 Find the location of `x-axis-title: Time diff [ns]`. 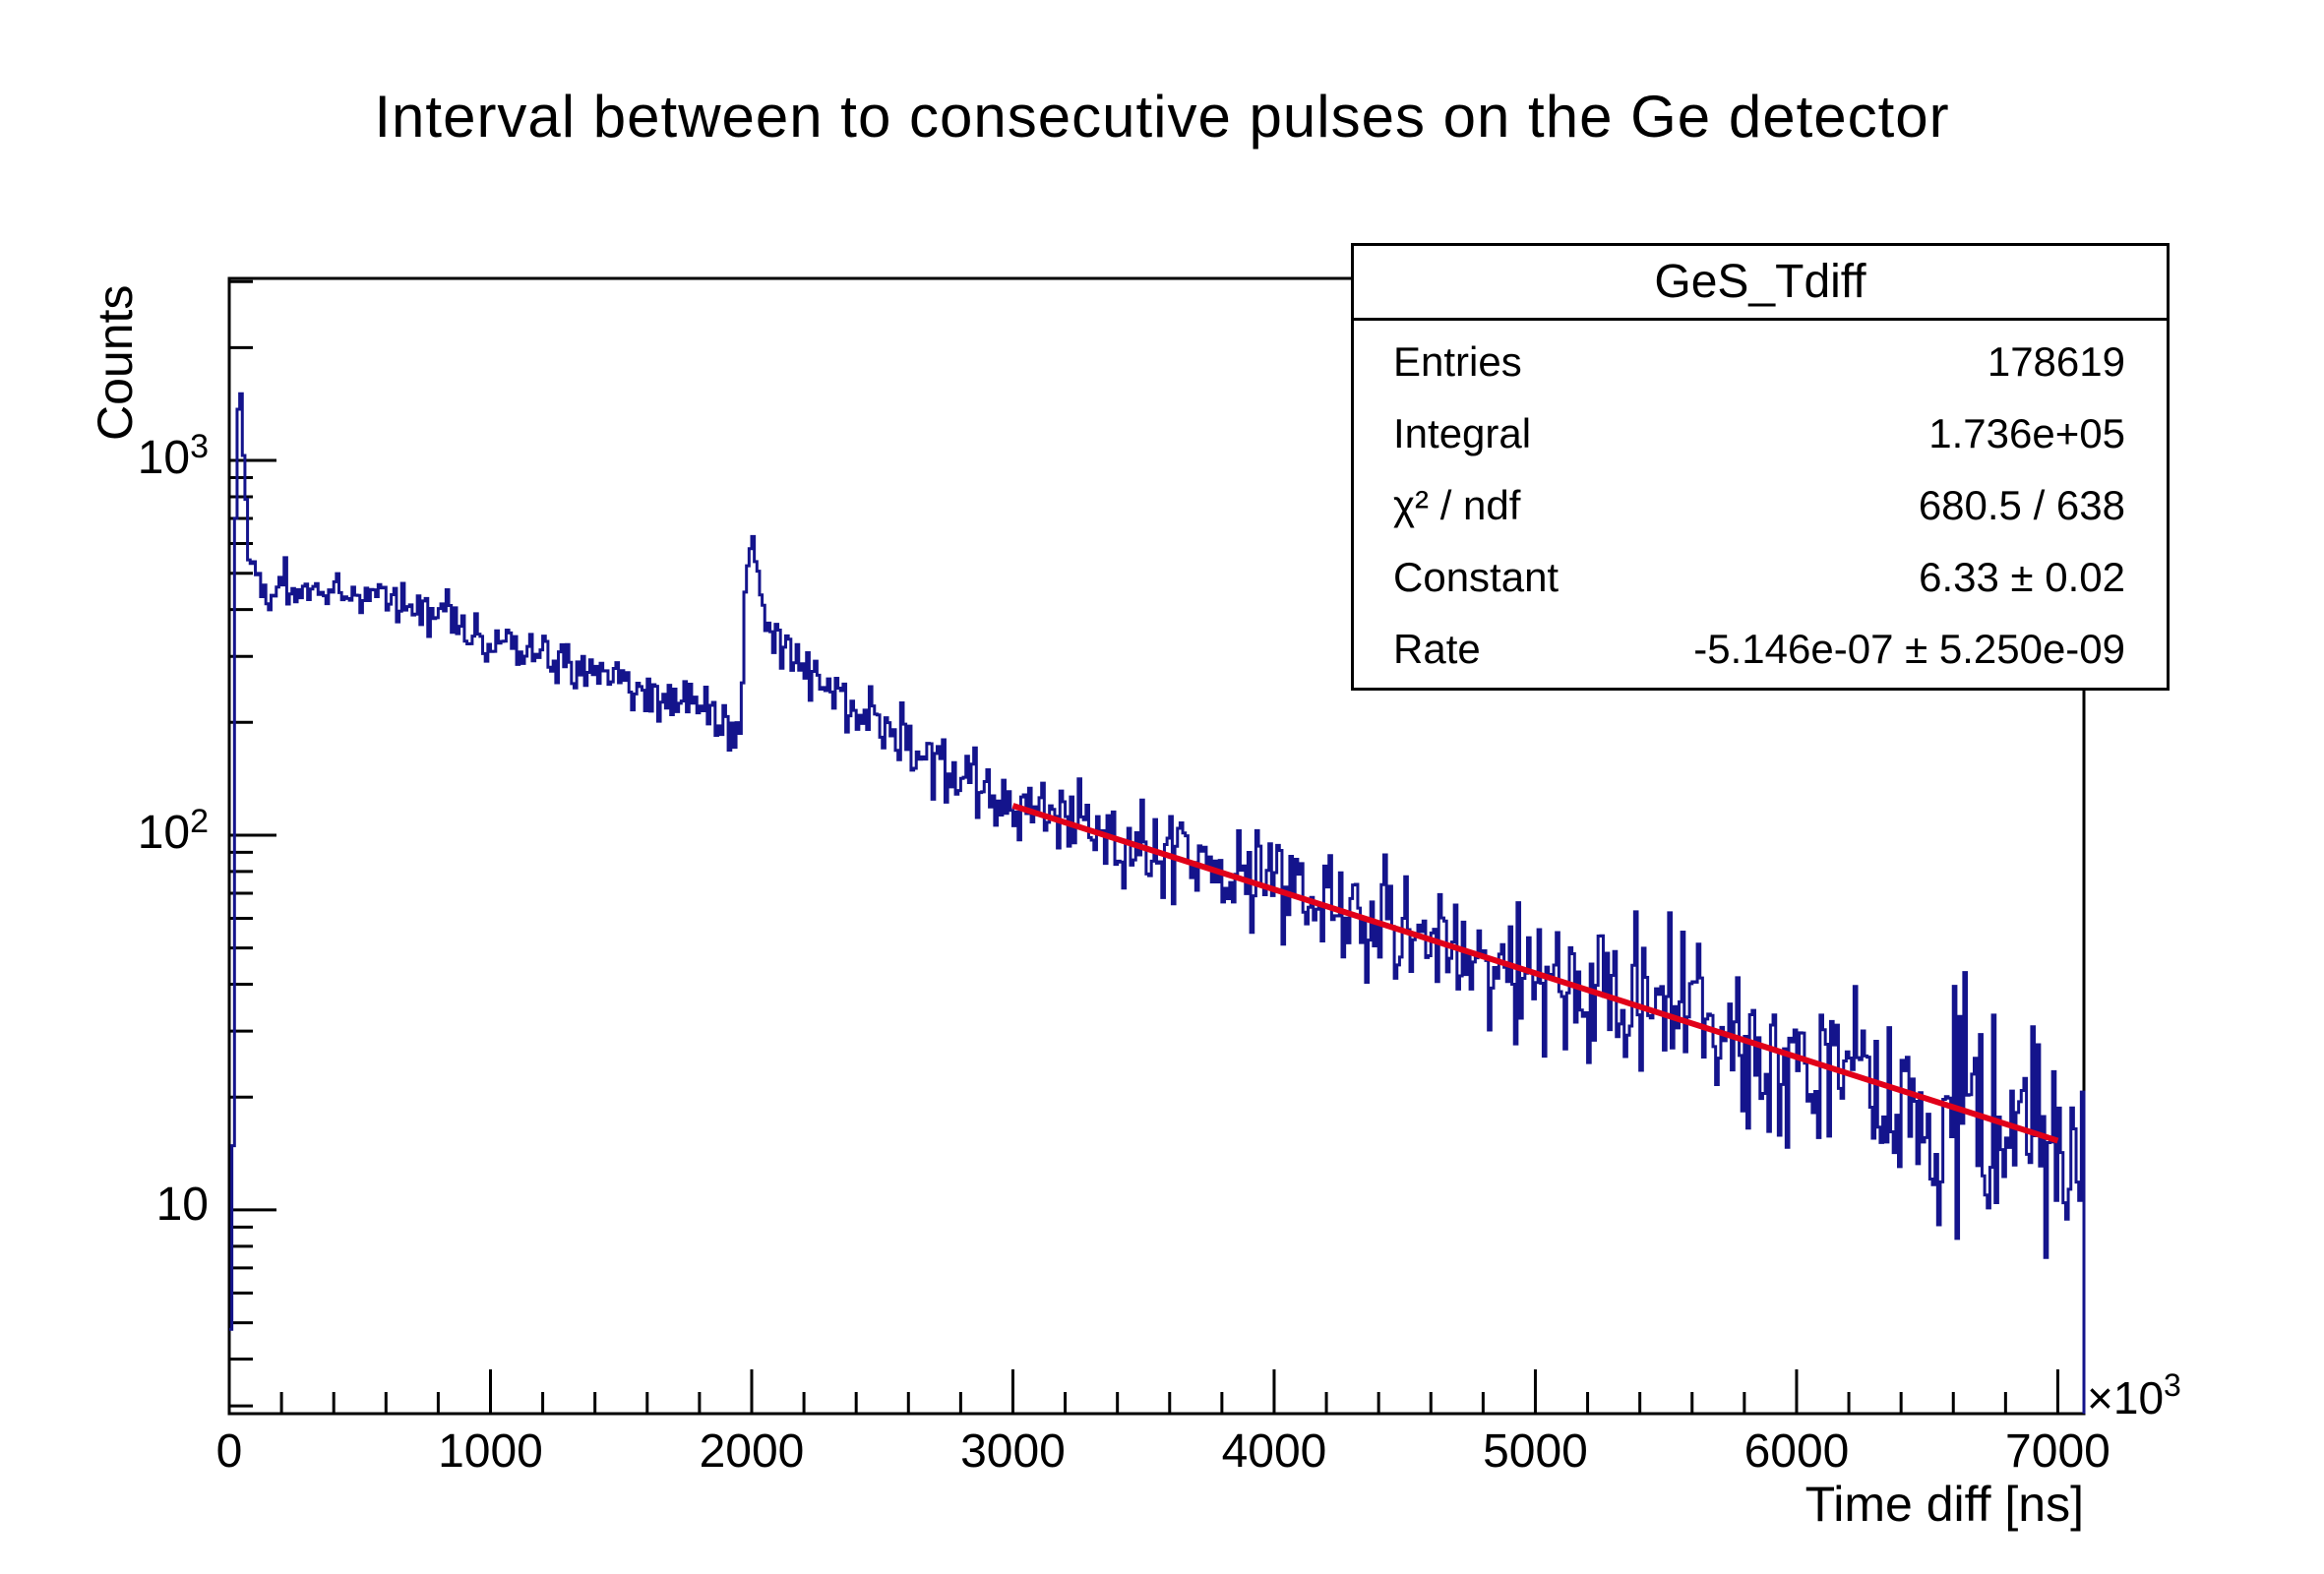

x-axis-title: Time diff [ns] is located at coordinates (1944, 1505).